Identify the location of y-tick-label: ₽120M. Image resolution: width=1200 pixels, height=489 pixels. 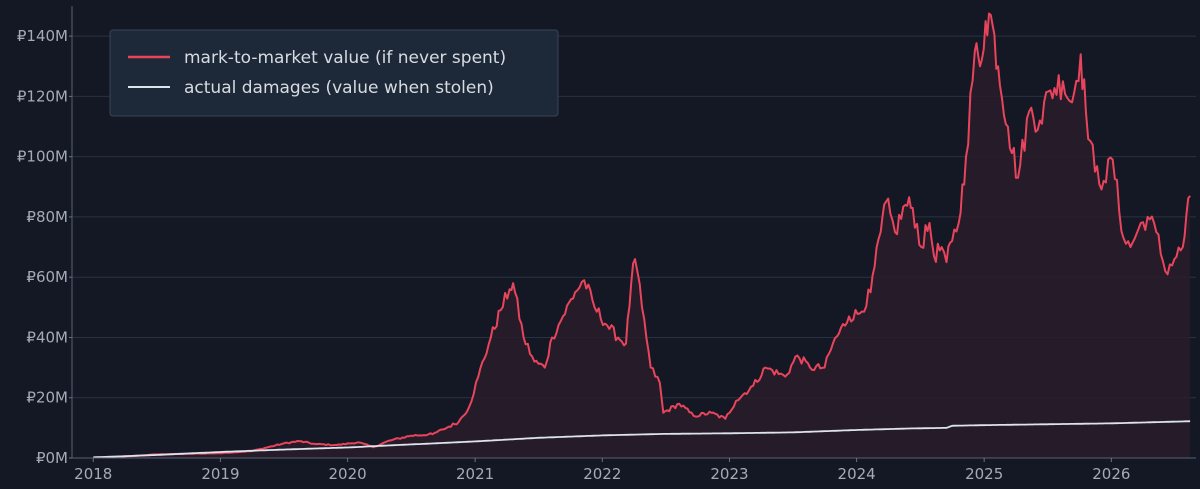
(42, 96).